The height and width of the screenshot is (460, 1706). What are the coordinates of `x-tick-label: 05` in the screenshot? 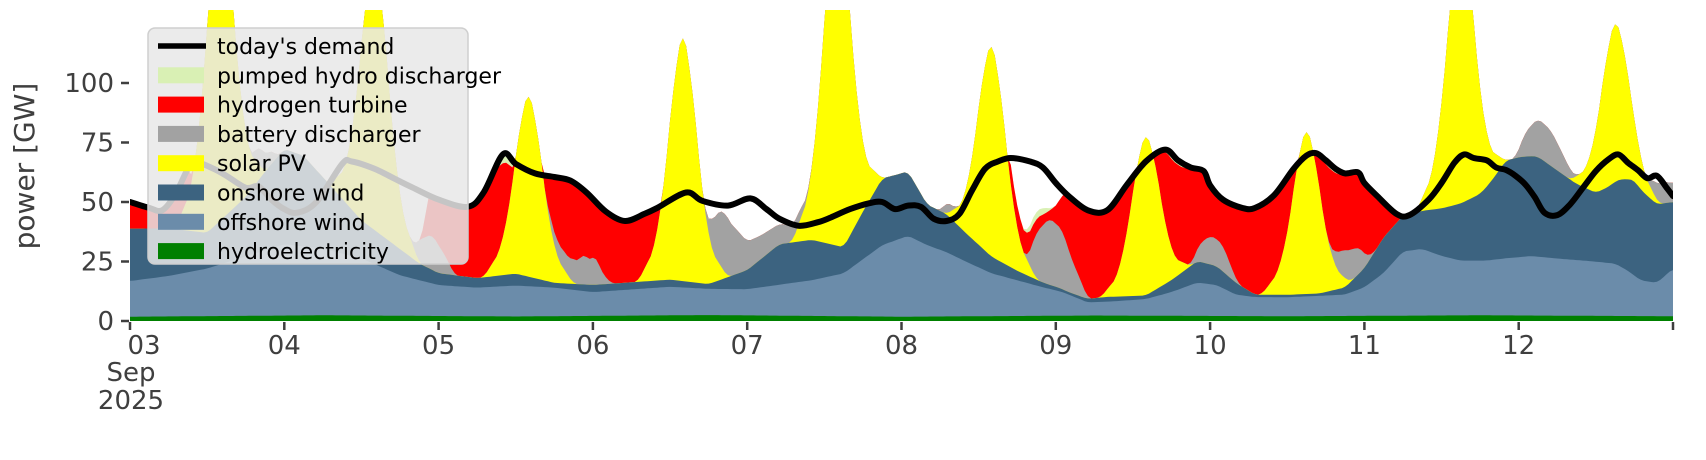 It's located at (438, 346).